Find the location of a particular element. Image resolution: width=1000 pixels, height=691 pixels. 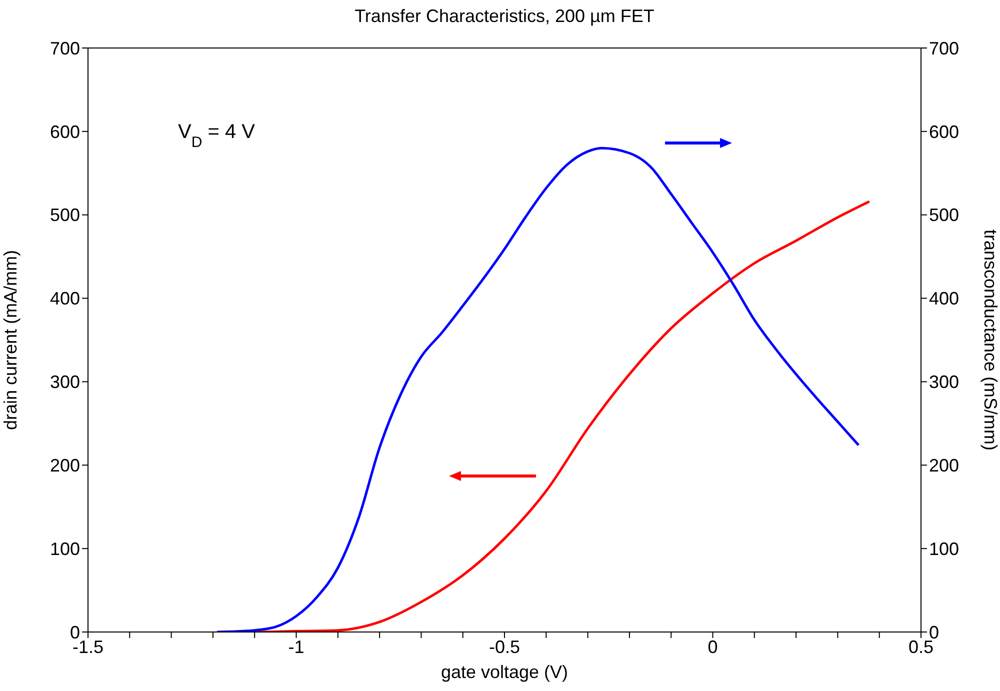

y-tick-label: 700 is located at coordinates (65, 48).